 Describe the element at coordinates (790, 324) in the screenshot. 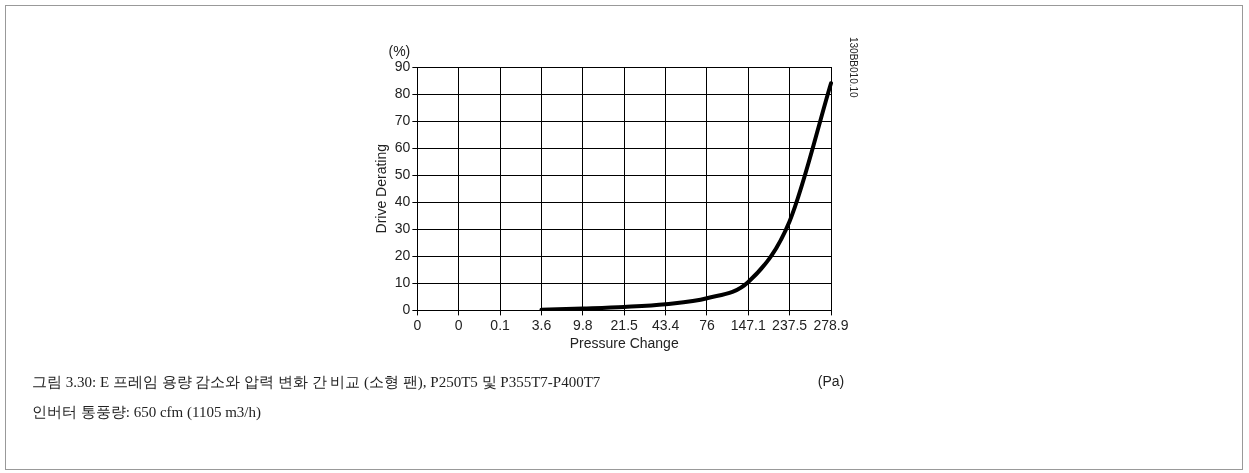

I see `x-tick-label: 237.5` at that location.